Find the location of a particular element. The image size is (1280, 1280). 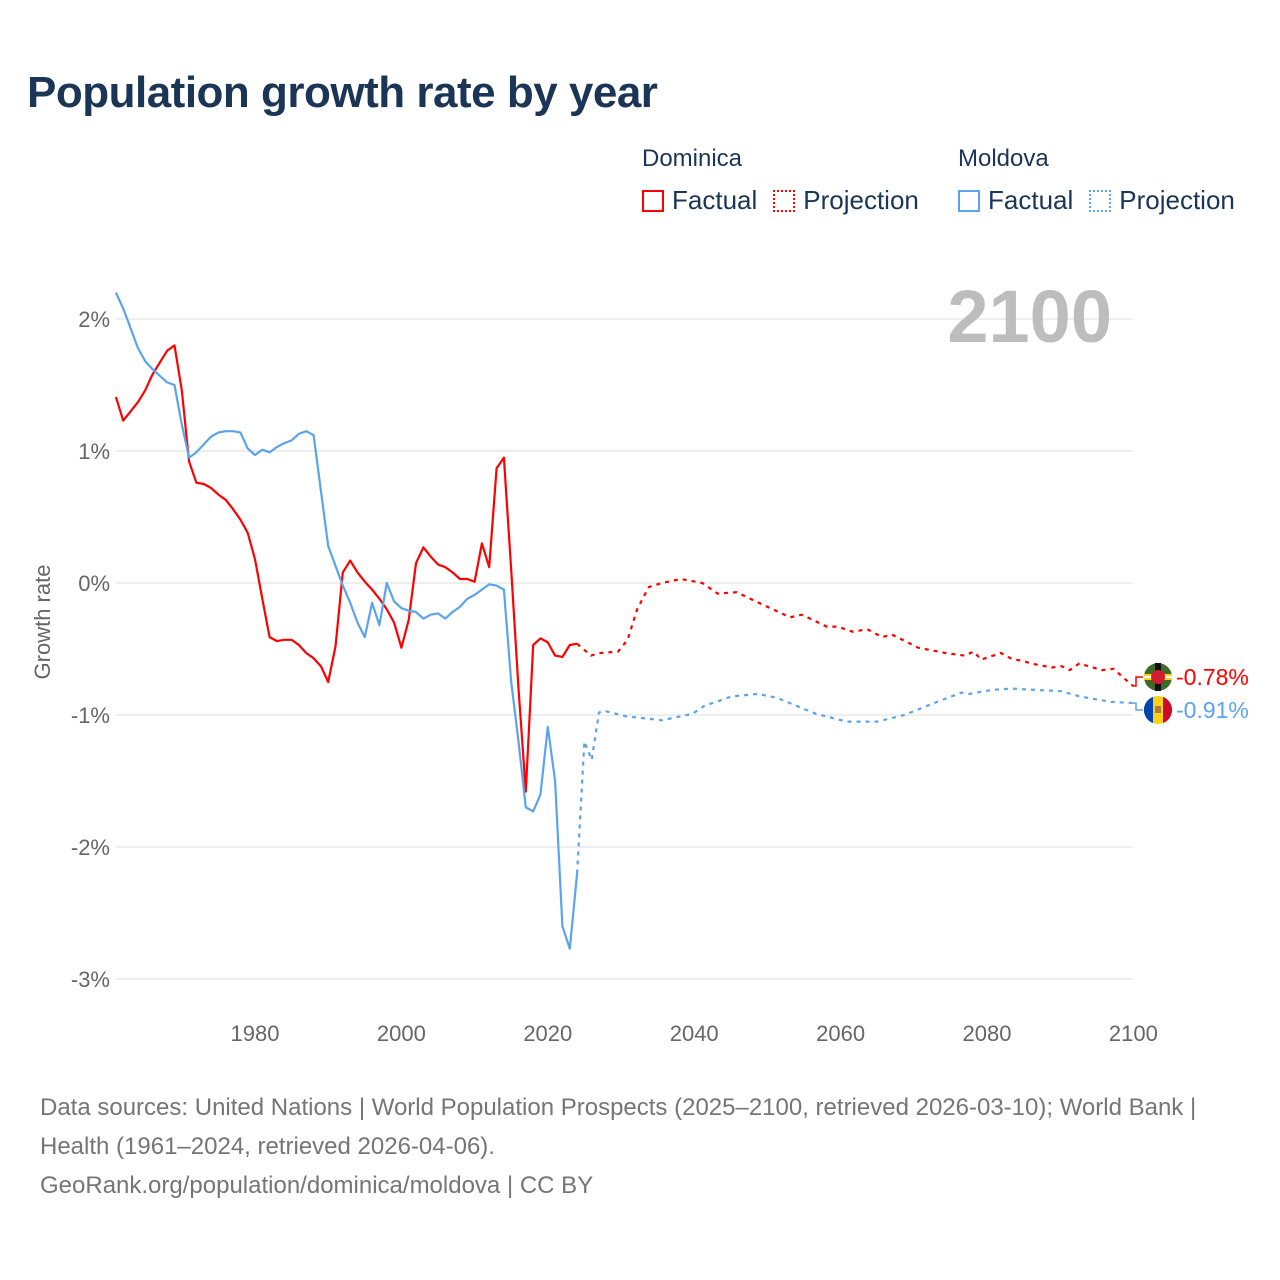

legend-dominica-projection: Projection is located at coordinates (846, 200).